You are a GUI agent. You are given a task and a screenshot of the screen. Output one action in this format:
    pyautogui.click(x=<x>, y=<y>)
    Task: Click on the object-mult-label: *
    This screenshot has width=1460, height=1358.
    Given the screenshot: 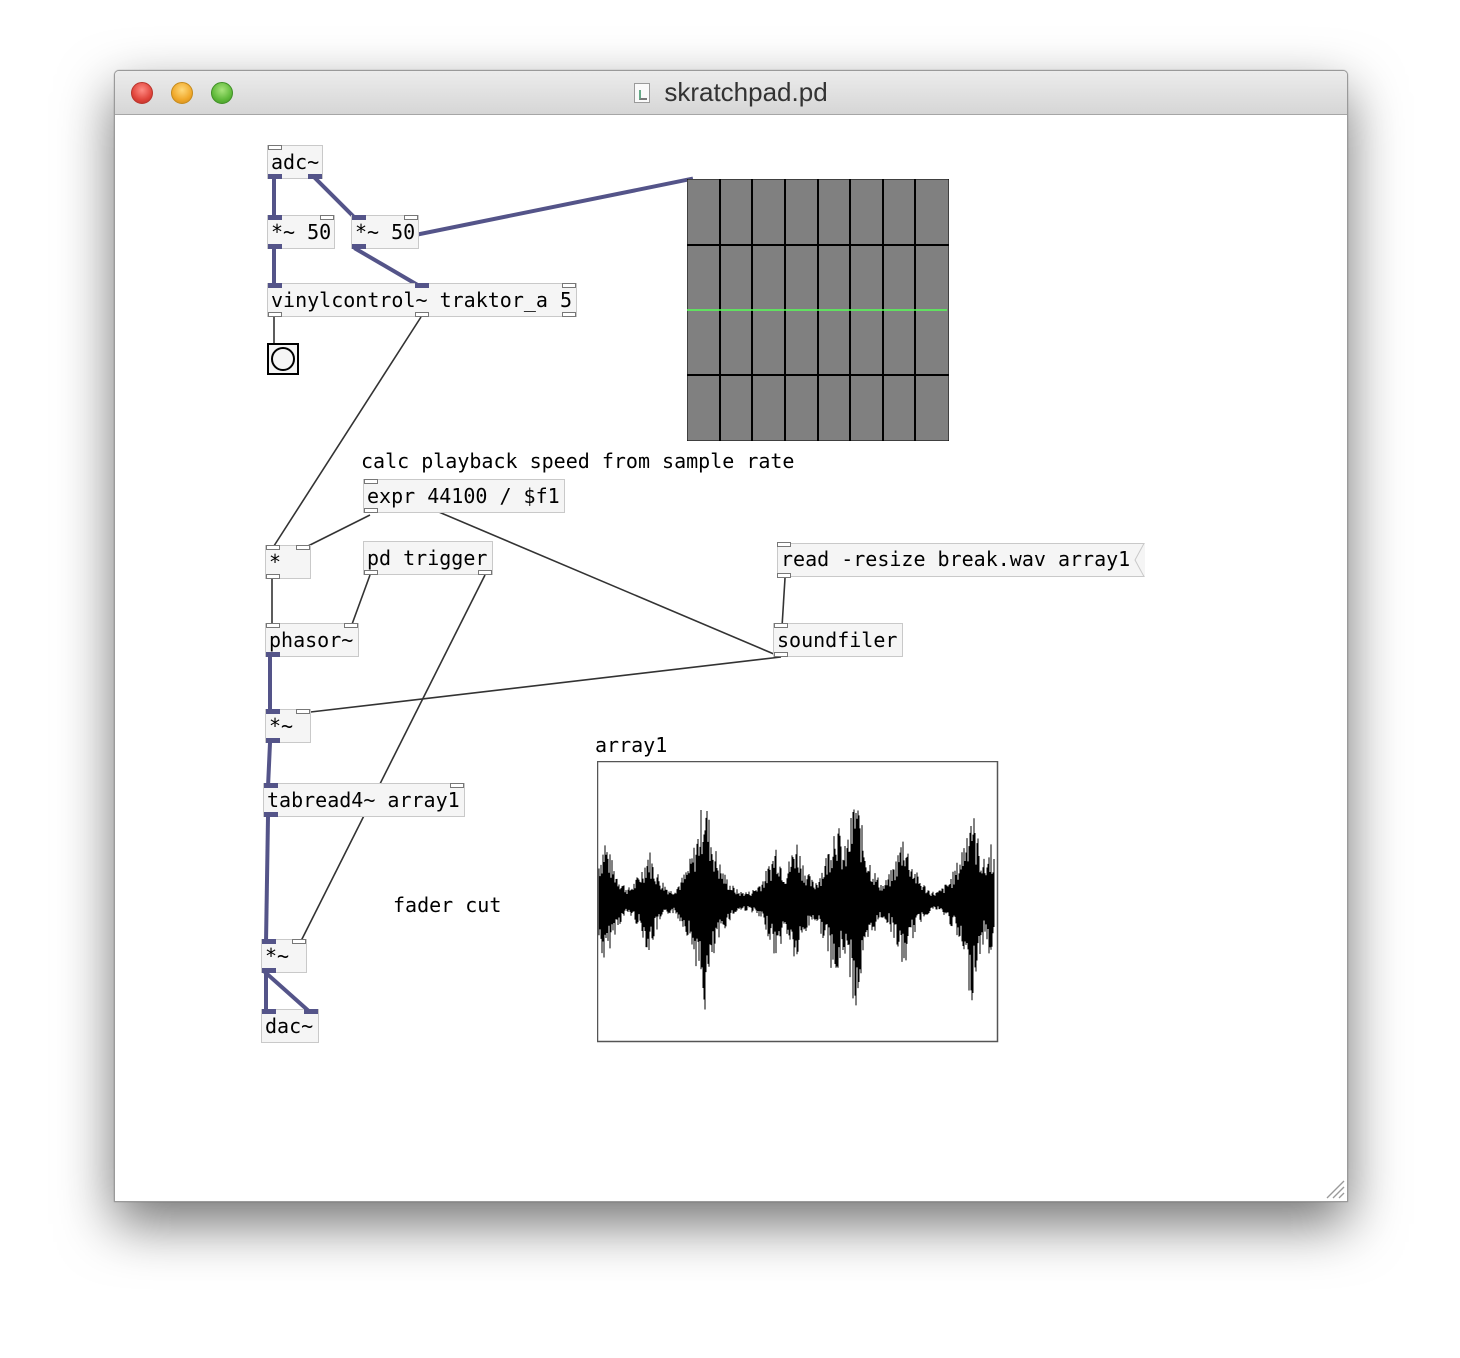 What is the action you would take?
    pyautogui.click(x=275, y=562)
    